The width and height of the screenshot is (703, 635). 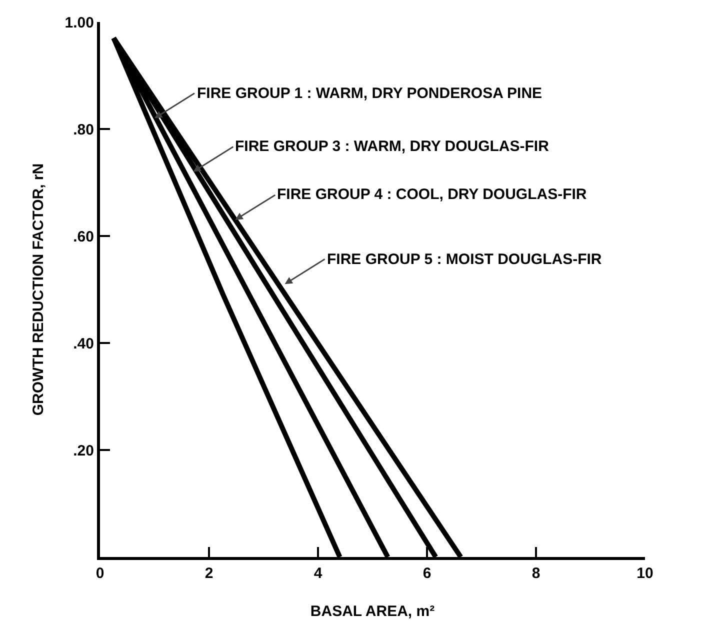 What do you see at coordinates (100, 573) in the screenshot?
I see `x-tick-label: 0` at bounding box center [100, 573].